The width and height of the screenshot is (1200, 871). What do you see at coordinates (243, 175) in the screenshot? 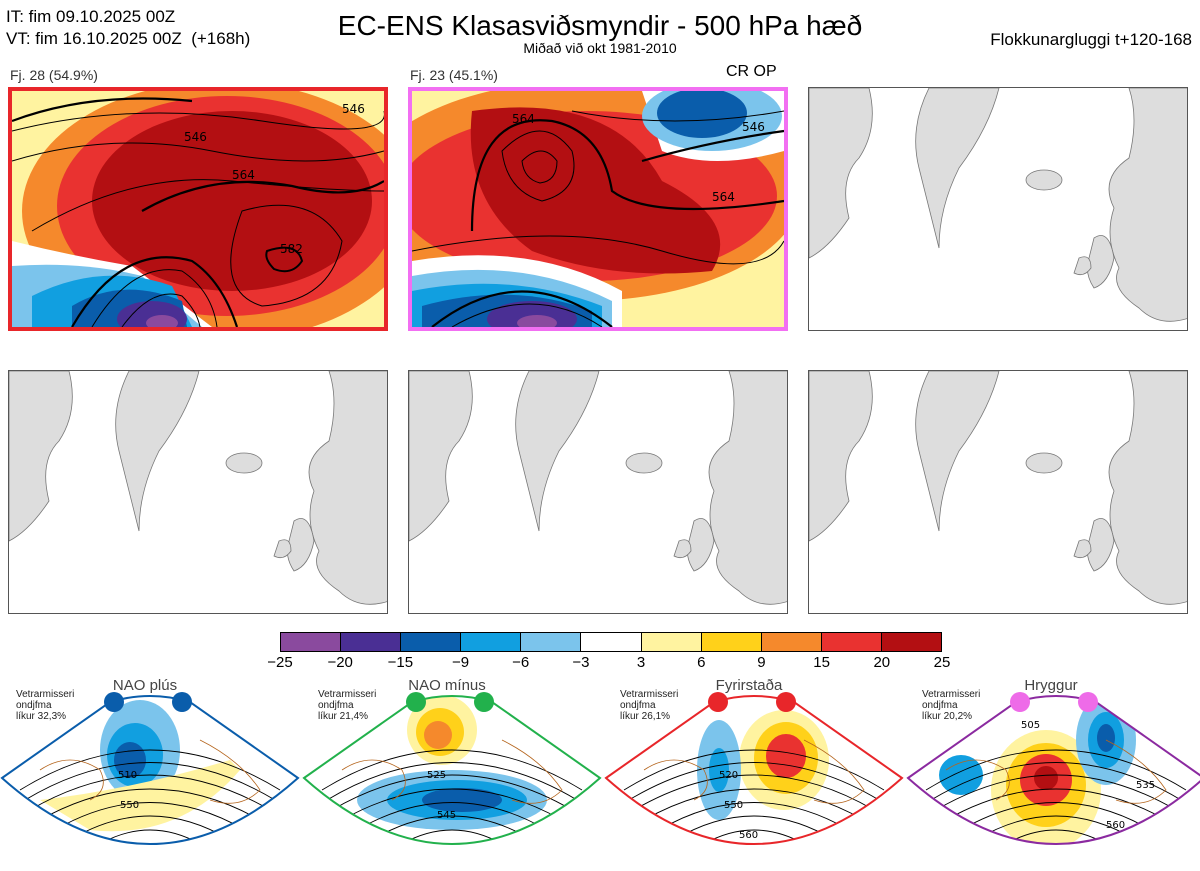
I see `c1-label-2: 564` at bounding box center [243, 175].